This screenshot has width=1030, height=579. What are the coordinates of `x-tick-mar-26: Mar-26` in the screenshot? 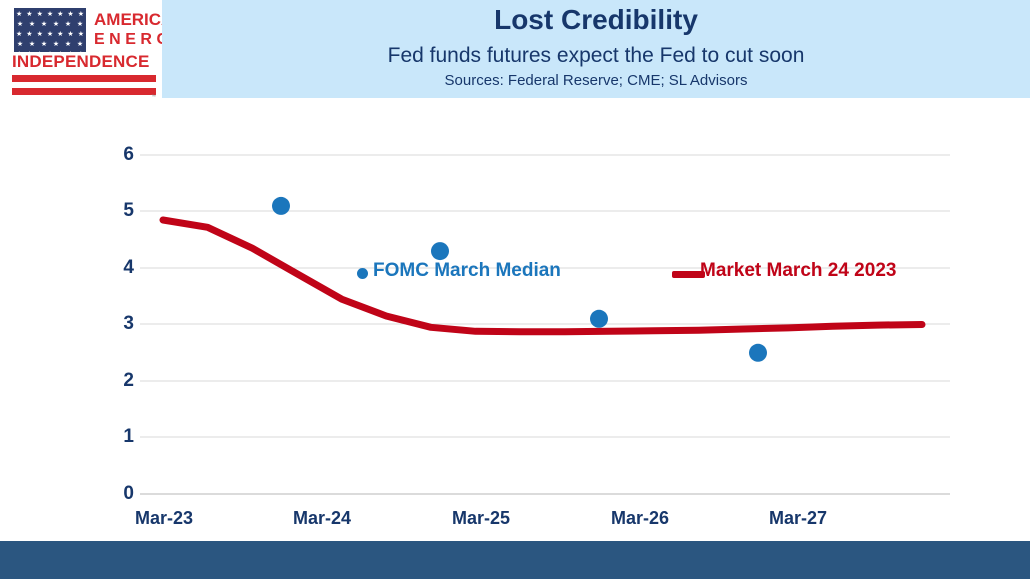 It's located at (640, 518).